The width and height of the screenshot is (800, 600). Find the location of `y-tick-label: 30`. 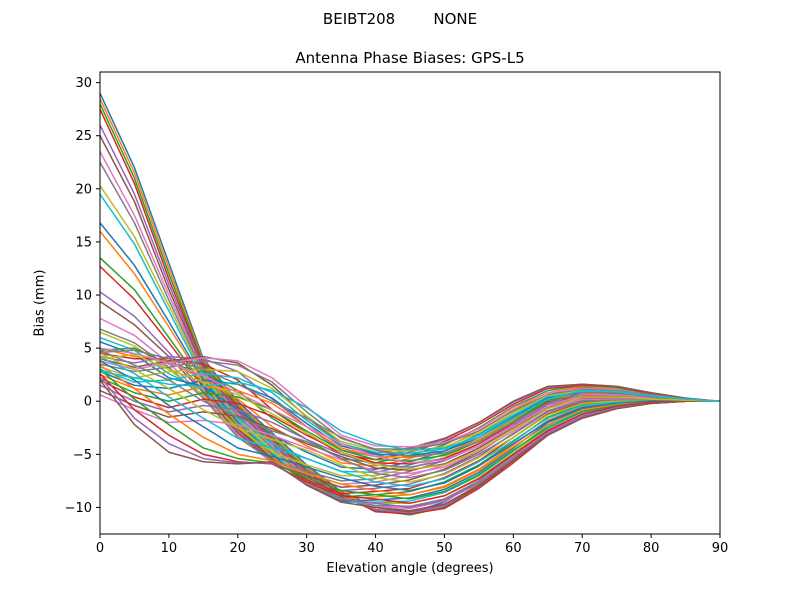

y-tick-label: 30 is located at coordinates (83, 83).